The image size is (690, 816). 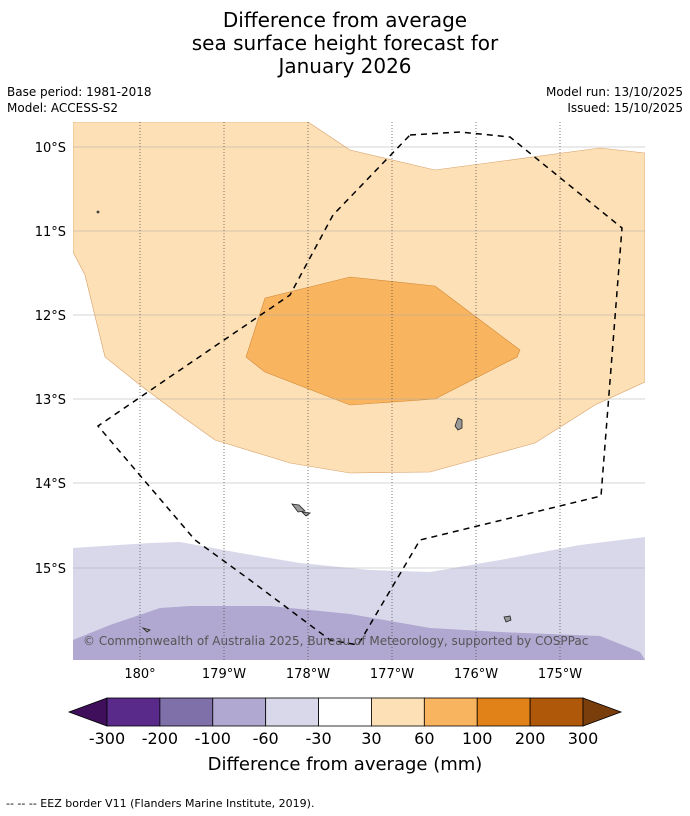 I want to click on island-vavau-b, so click(x=306, y=514).